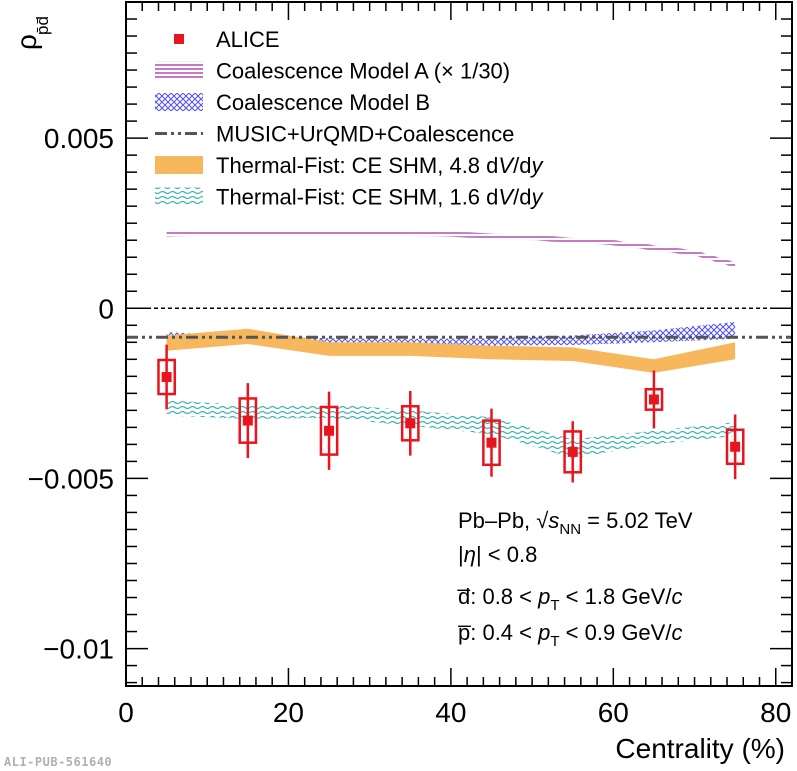 Image resolution: width=797 pixels, height=771 pixels. I want to click on band-coalescence-model-a, so click(451, 249).